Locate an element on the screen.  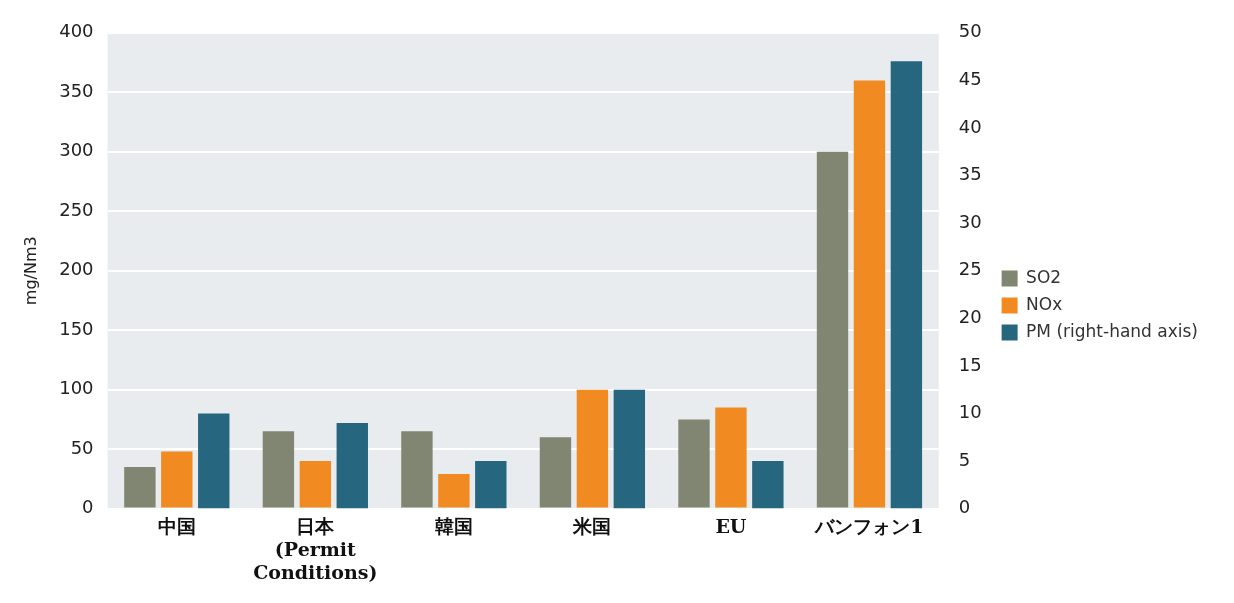
x-tick-label: バンフォン1 is located at coordinates (869, 525).